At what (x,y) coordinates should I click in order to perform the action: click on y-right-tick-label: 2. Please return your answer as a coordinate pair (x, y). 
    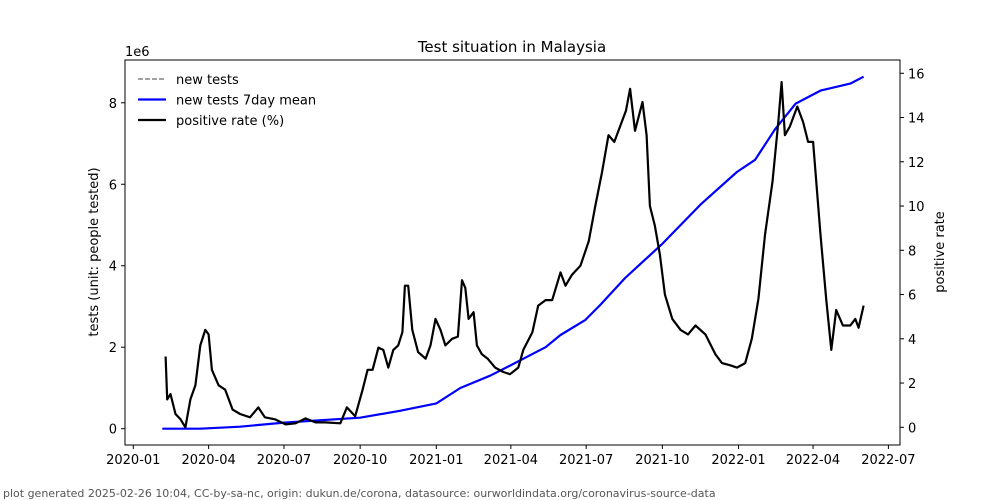
    Looking at the image, I should click on (912, 384).